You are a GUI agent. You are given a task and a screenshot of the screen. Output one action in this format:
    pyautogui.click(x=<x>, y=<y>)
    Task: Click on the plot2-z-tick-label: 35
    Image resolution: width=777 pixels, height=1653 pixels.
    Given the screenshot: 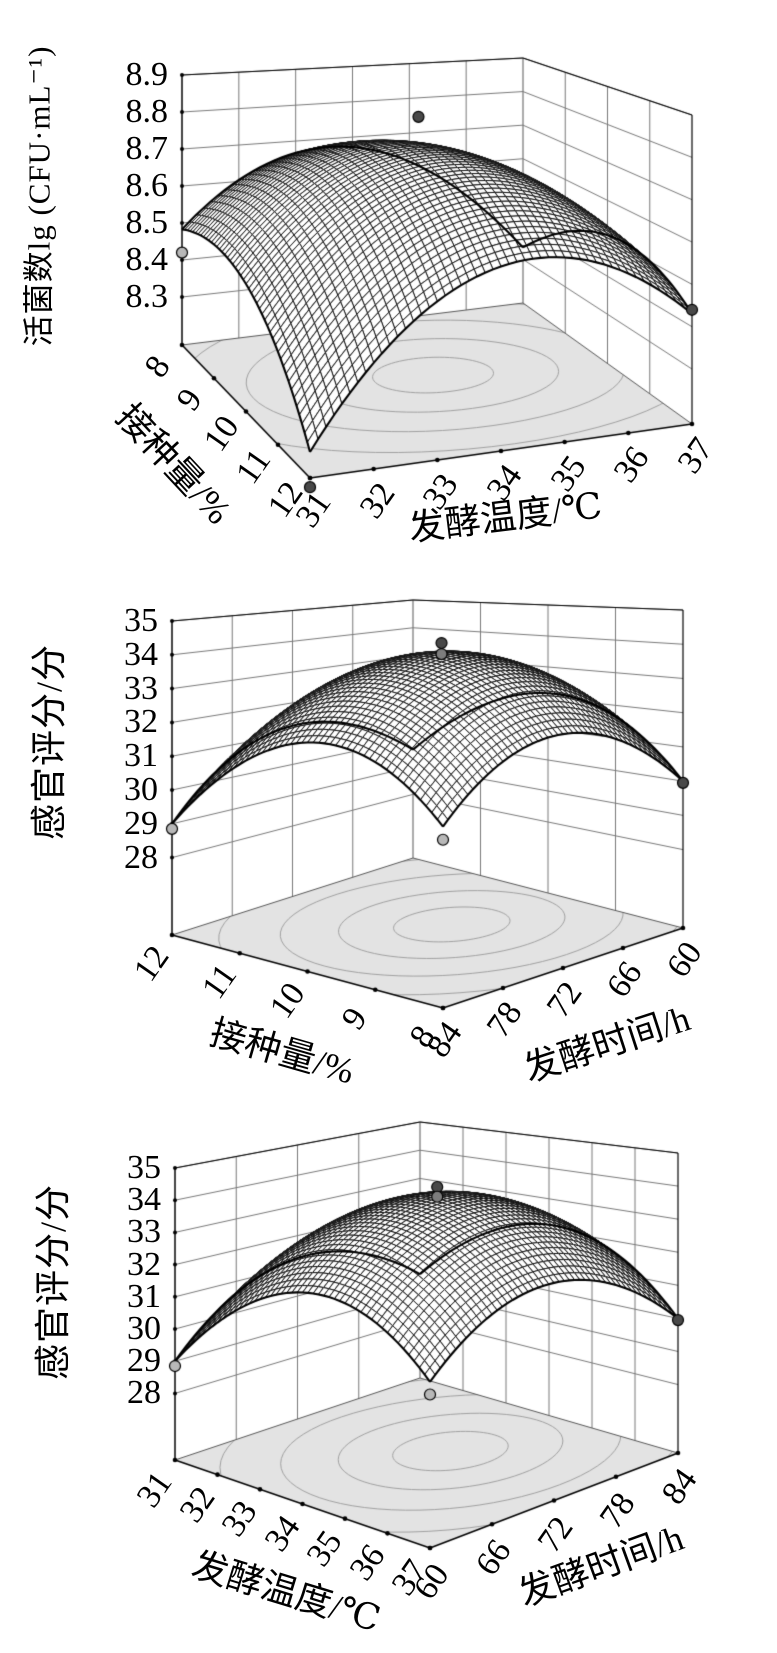 What is the action you would take?
    pyautogui.click(x=141, y=620)
    